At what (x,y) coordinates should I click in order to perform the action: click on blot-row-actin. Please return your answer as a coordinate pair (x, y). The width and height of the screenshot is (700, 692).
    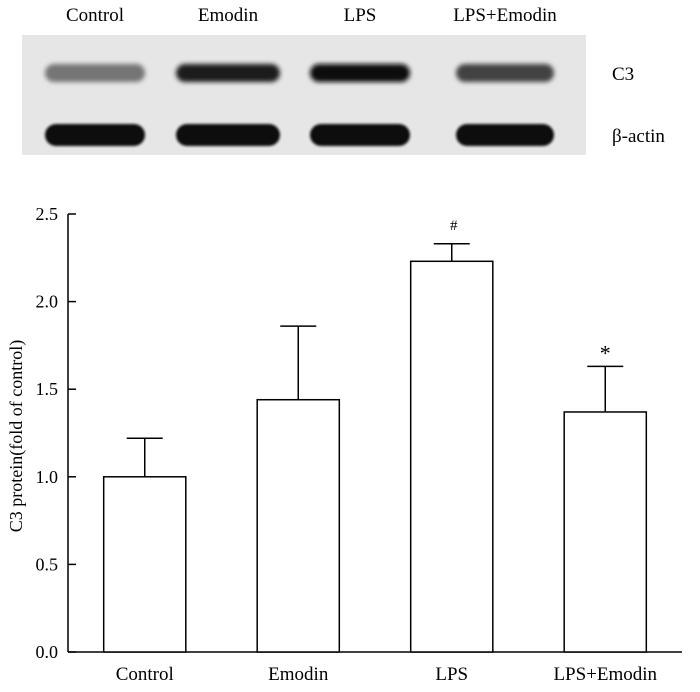
    Looking at the image, I should click on (299, 135).